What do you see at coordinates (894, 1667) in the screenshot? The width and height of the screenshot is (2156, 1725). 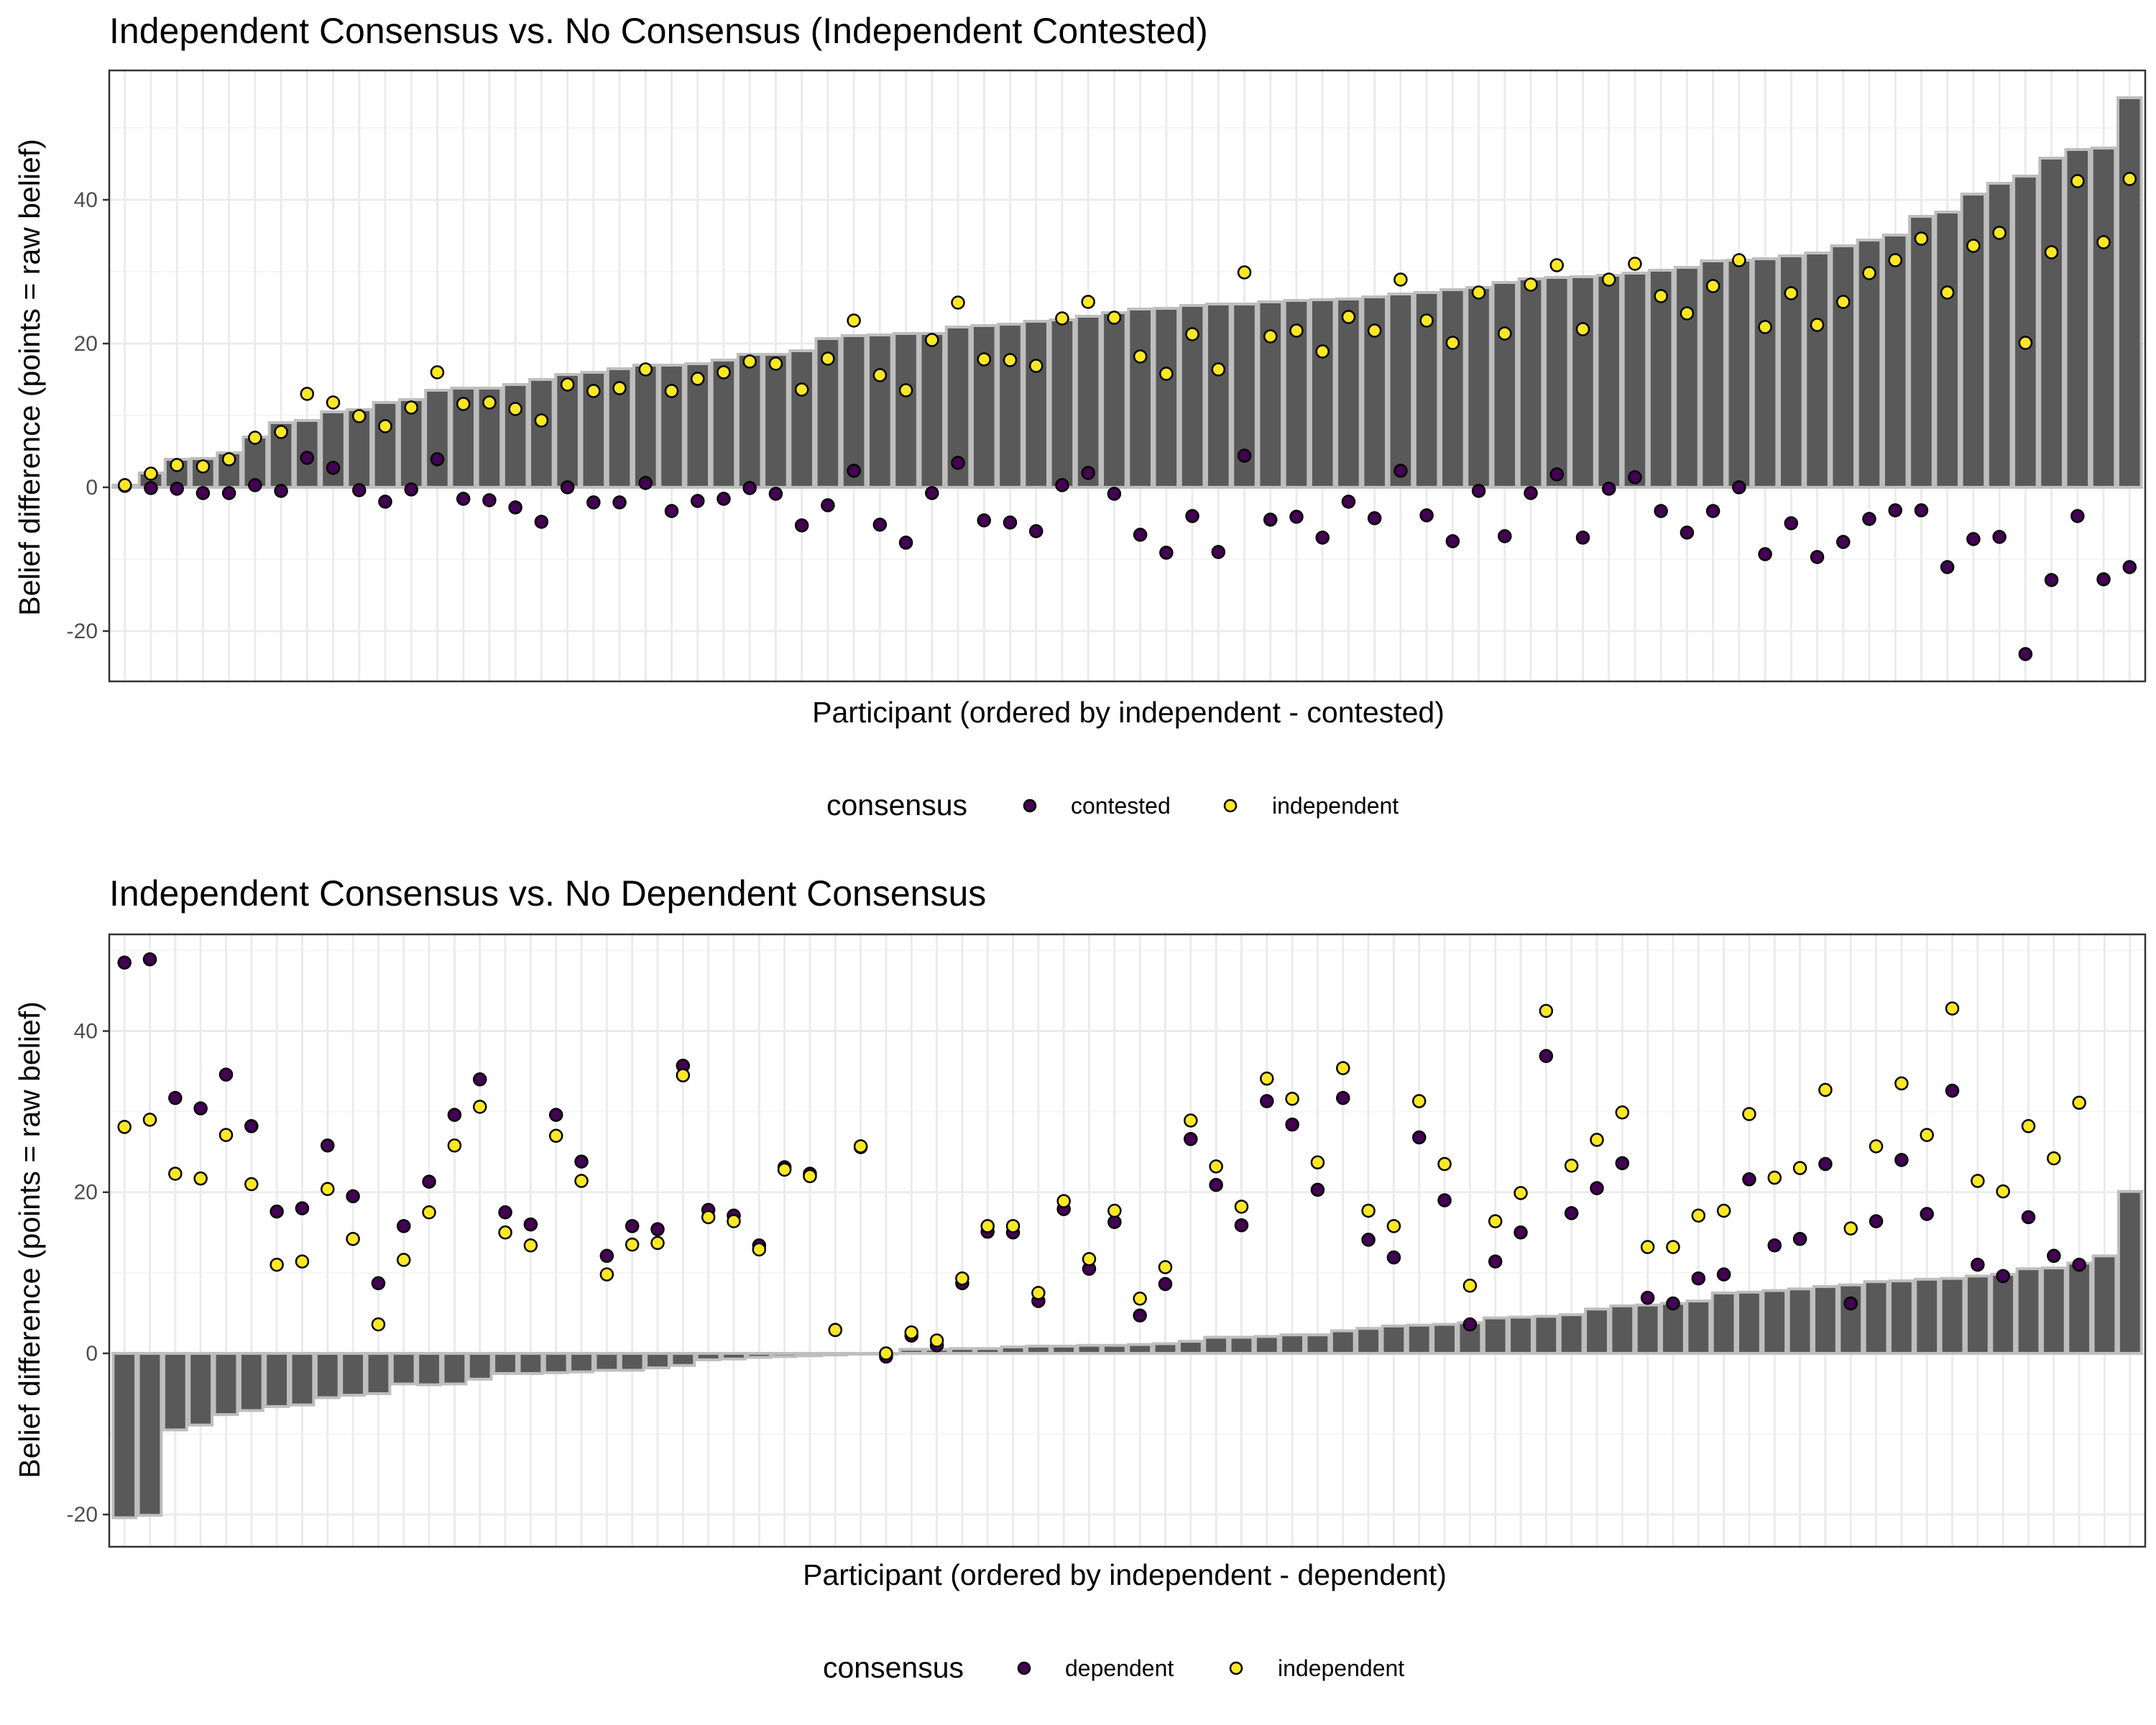 I see `legend-title: consensus` at bounding box center [894, 1667].